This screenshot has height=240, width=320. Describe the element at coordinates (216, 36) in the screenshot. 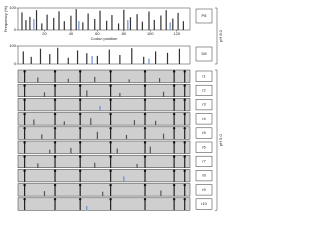

I see `bracket` at that location.